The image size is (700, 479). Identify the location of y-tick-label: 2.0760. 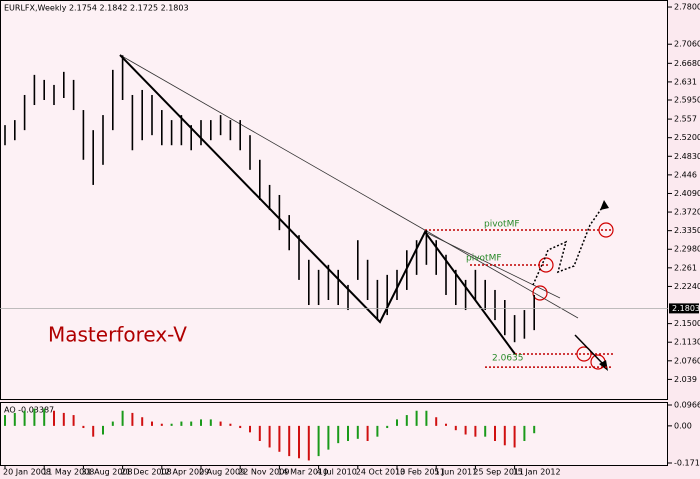
(687, 360).